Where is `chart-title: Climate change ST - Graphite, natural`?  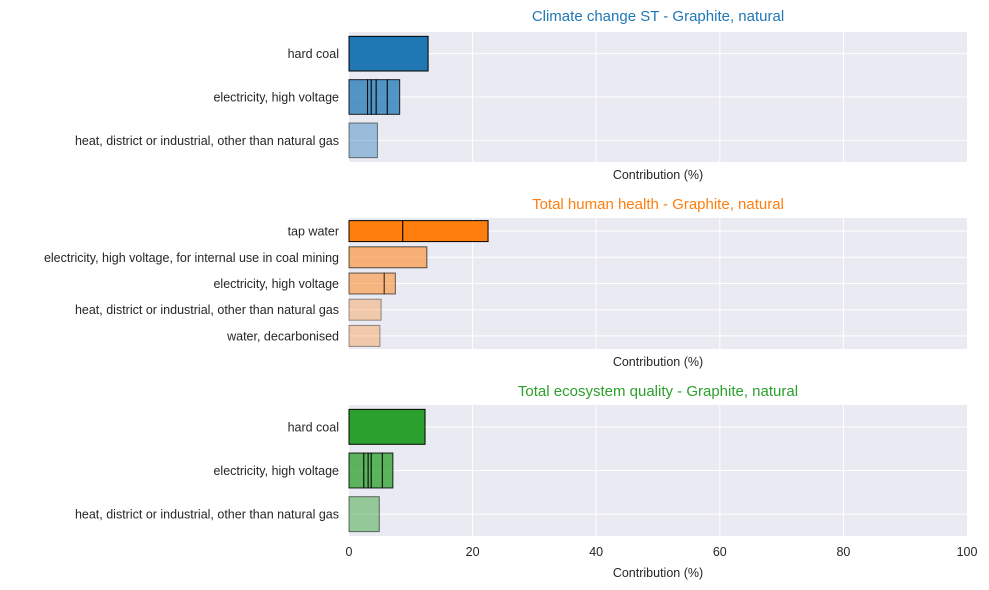
chart-title: Climate change ST - Graphite, natural is located at coordinates (658, 16).